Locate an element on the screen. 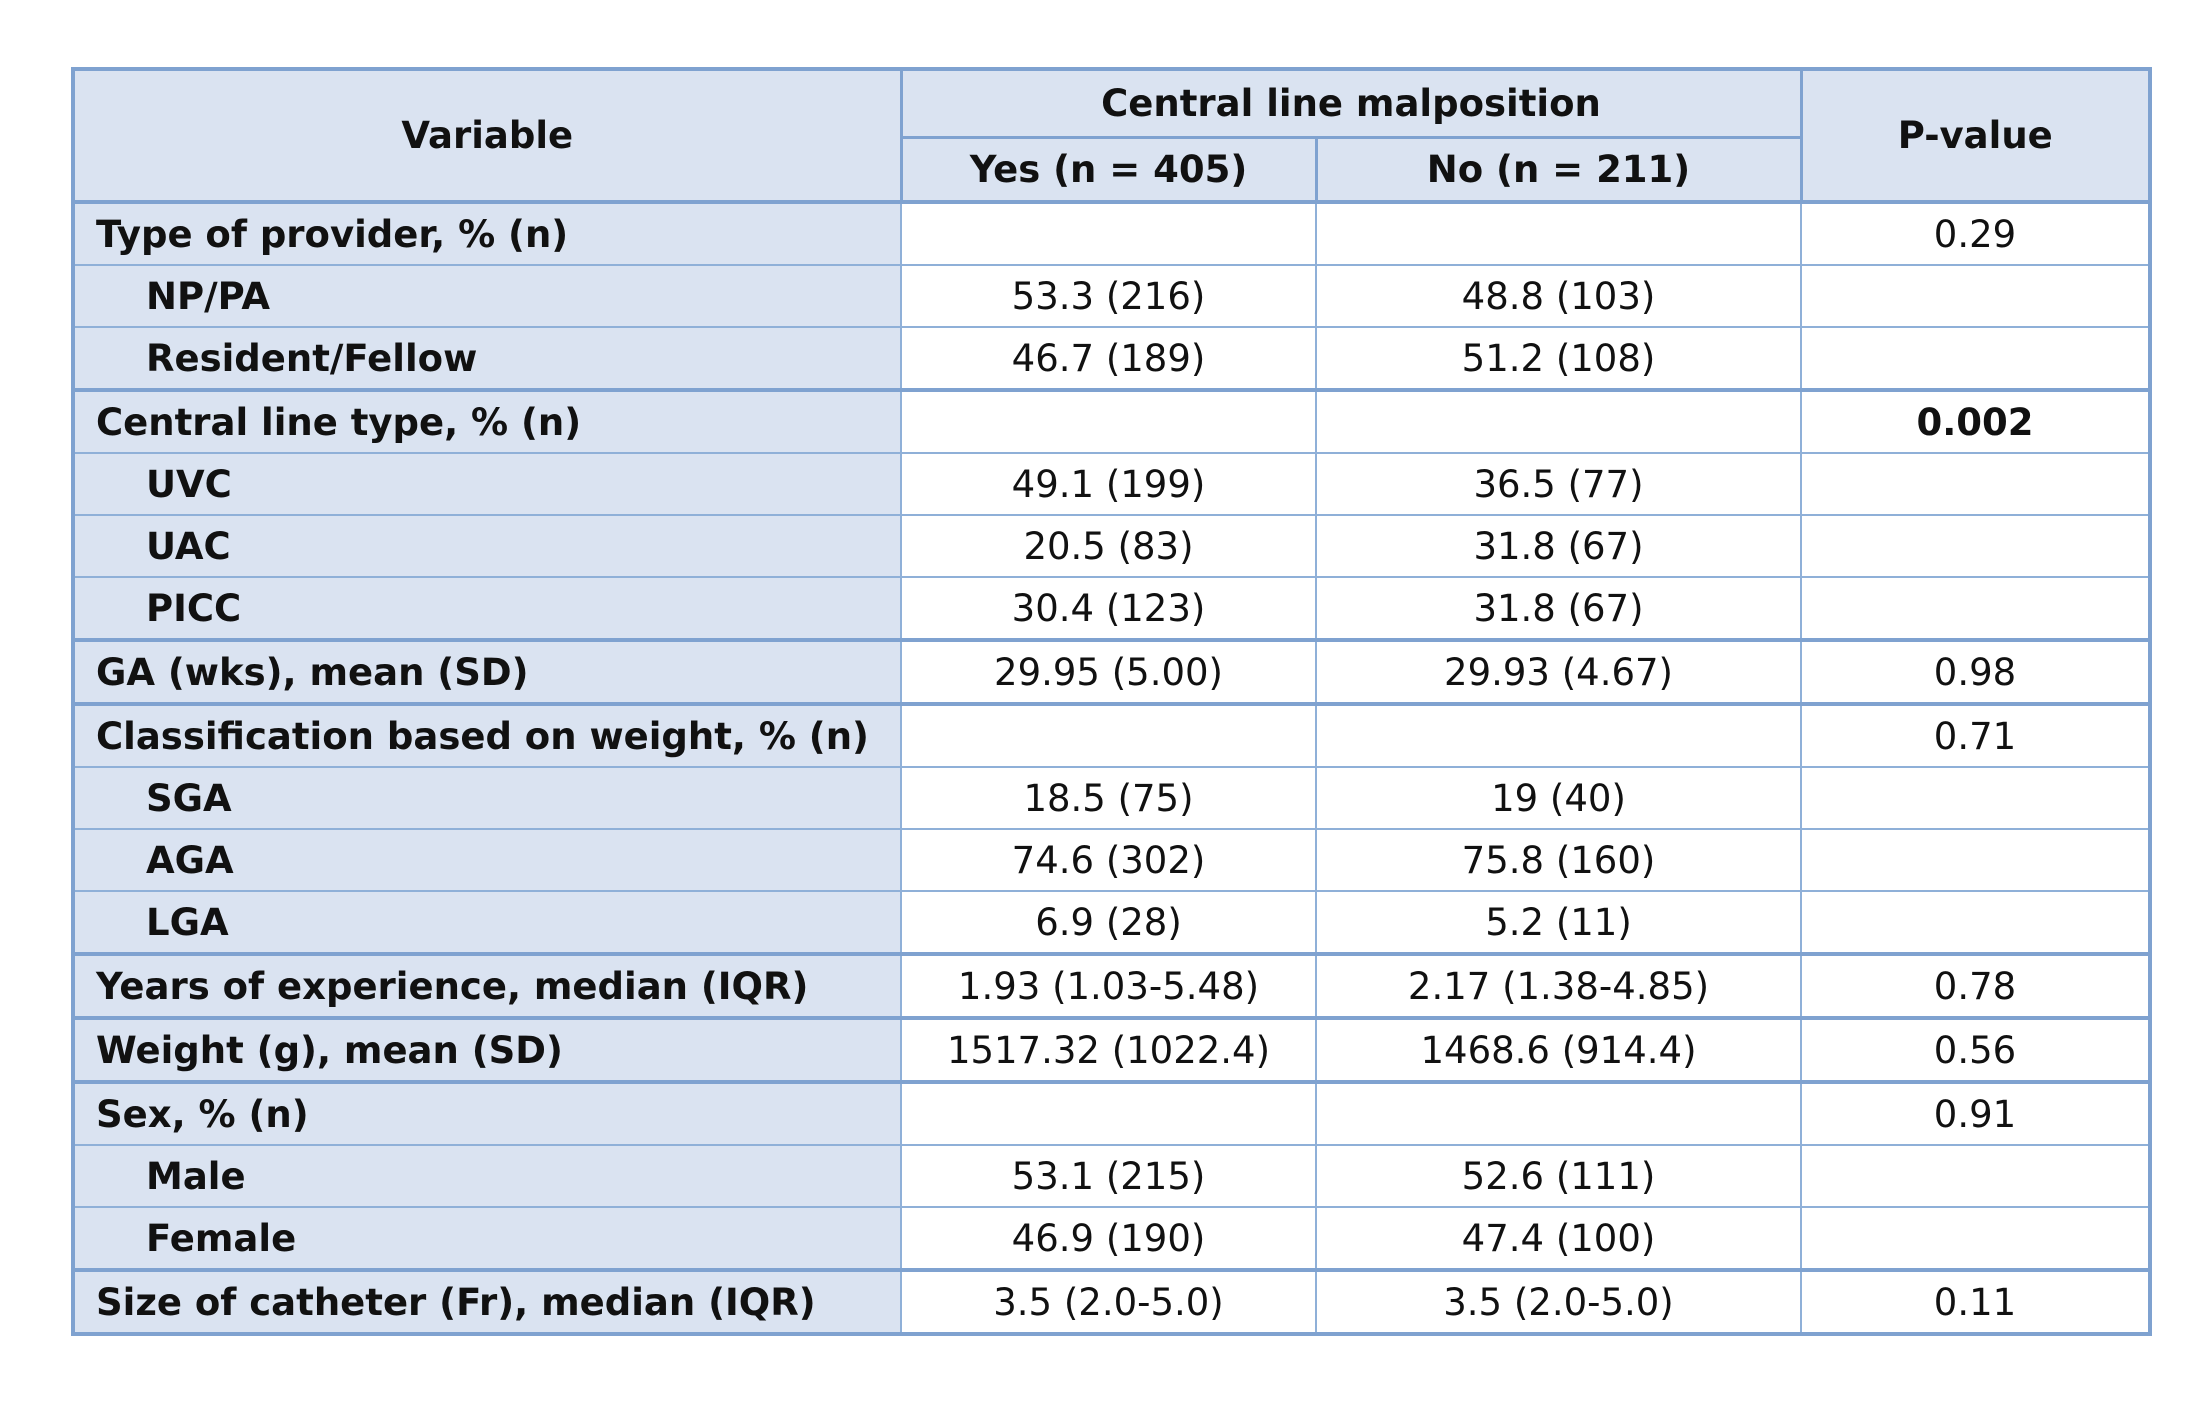 The image size is (2210, 1418). table-row: Sex, % (n) 0.91 is located at coordinates (1111, 1113).